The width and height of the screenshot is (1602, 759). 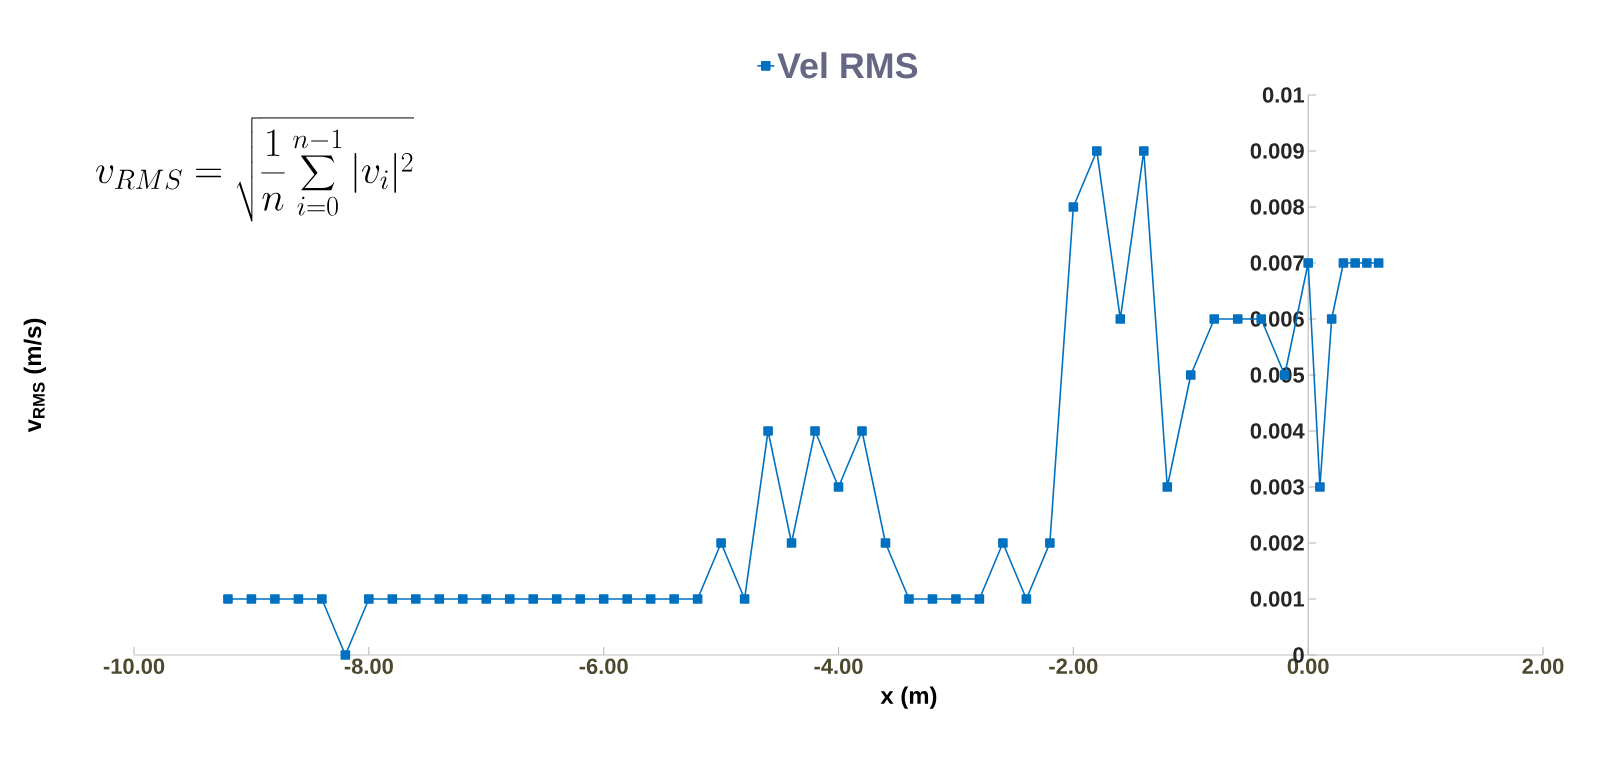 I want to click on x-tick-label: 2.00, so click(x=1543, y=666).